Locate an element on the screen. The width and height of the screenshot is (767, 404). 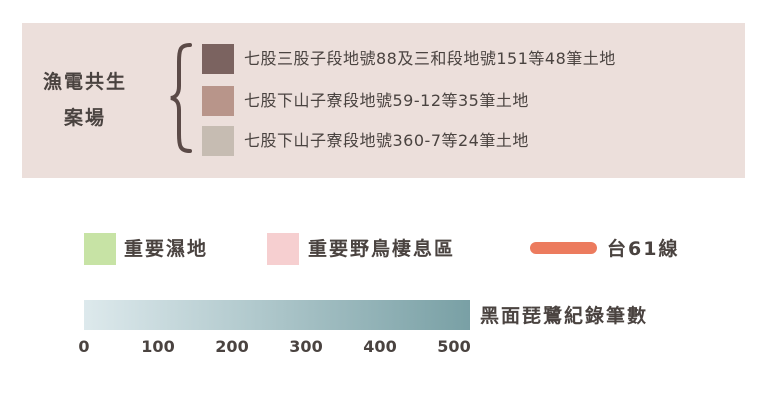
fishery-solar-title-line1: 漁電共生 is located at coordinates (84, 82).